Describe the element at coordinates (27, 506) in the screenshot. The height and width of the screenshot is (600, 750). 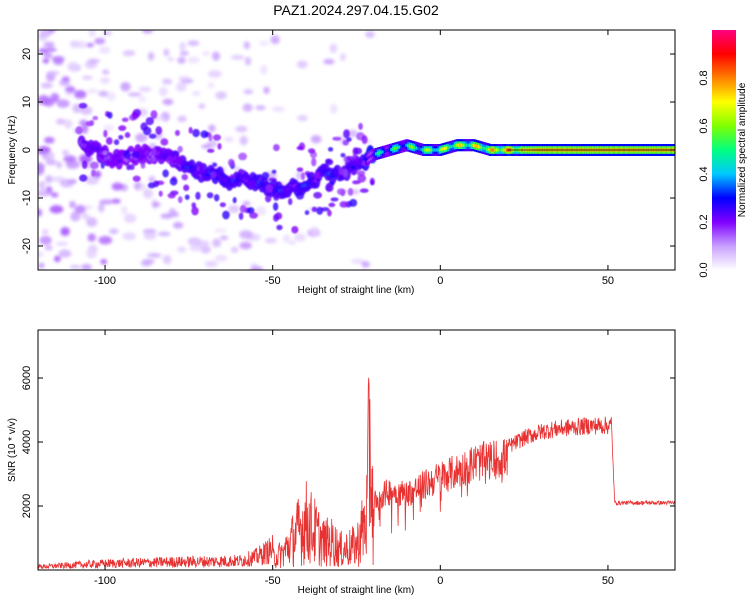
I see `y-tick-label: 2000` at that location.